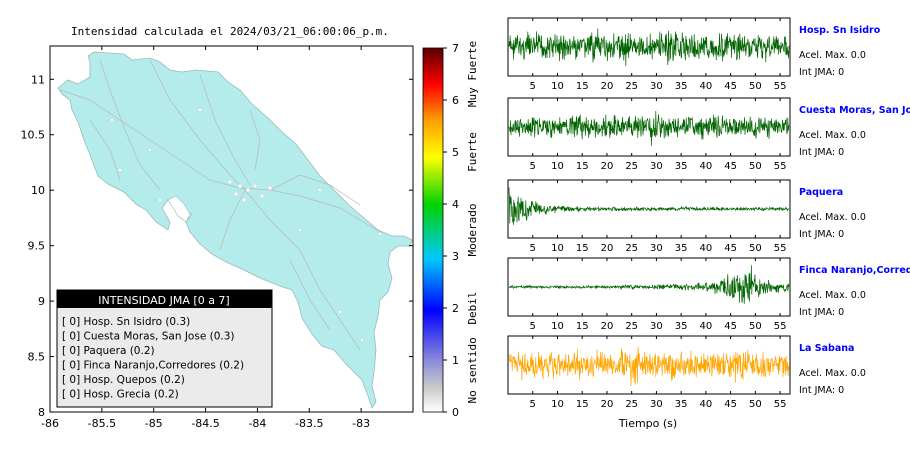 This screenshot has width=910, height=460. What do you see at coordinates (37, 246) in the screenshot?
I see `map-y-tick-label: 9.5` at bounding box center [37, 246].